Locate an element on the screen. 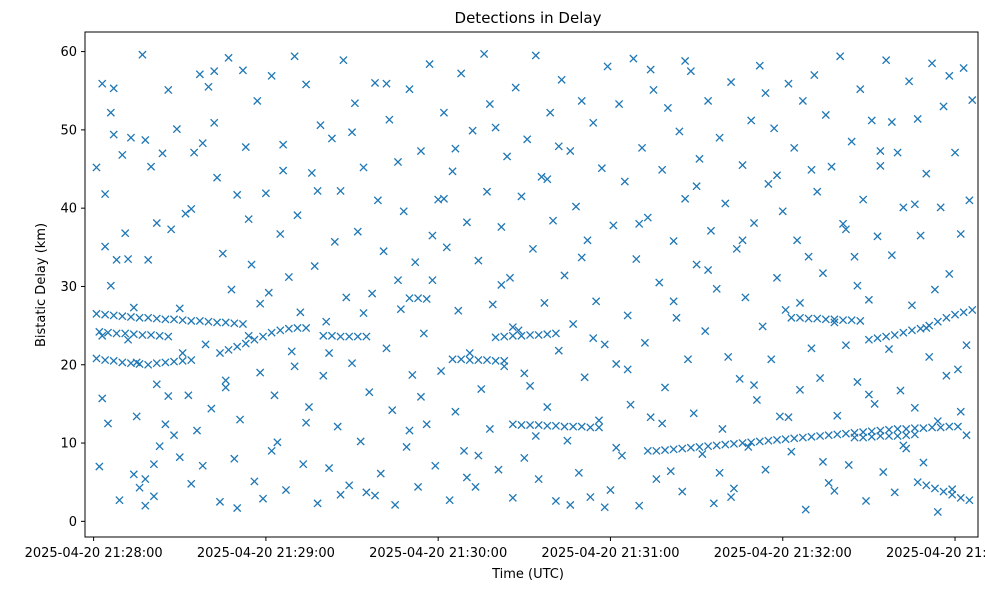 Image resolution: width=985 pixels, height=590 pixels. x-tick-label: 2025-04-20 21:32:00 is located at coordinates (783, 553).